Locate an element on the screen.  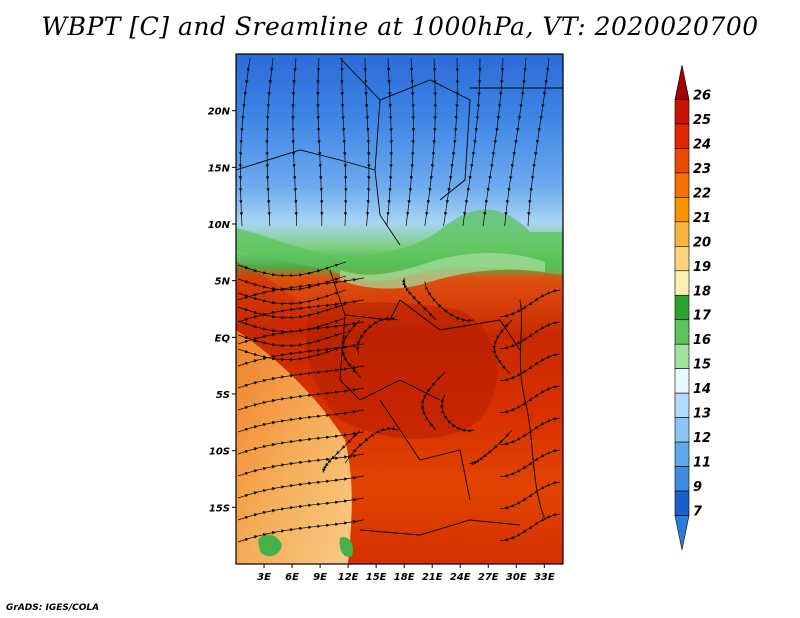
latitude-axis: 20N 15N 10N 5N EQ 5S 10S 15S is located at coordinates (222, 310).